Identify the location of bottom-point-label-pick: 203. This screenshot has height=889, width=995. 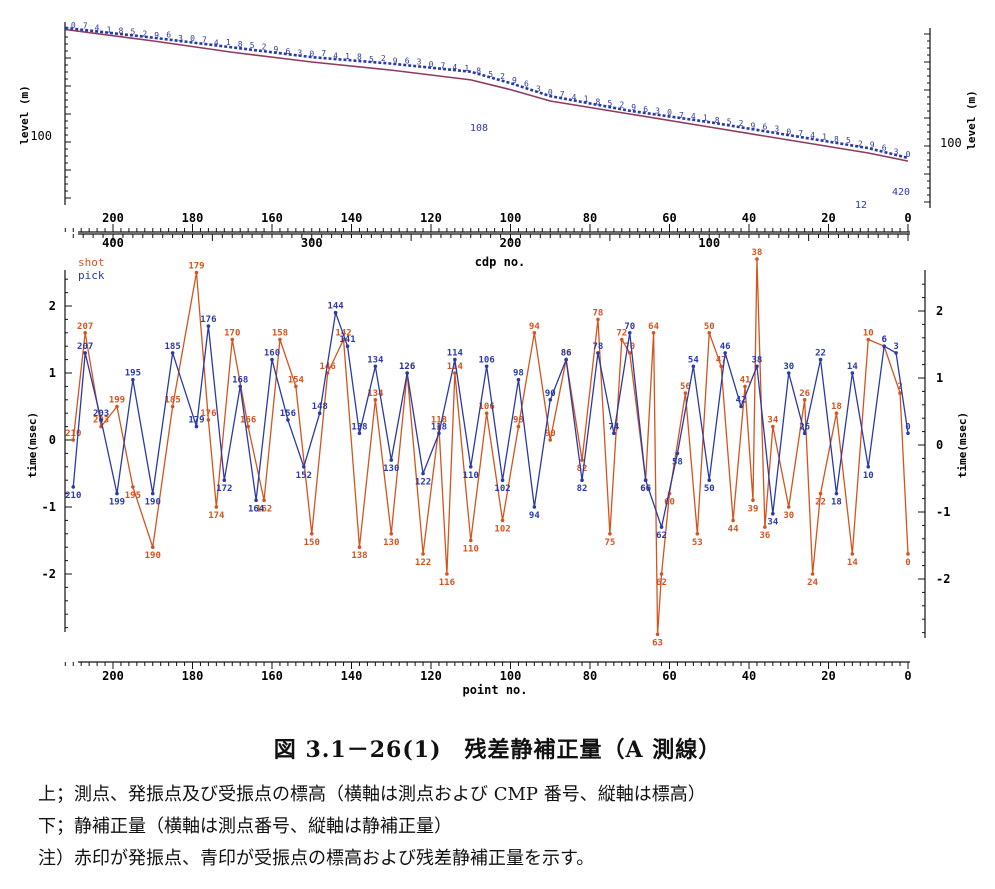
(101, 414).